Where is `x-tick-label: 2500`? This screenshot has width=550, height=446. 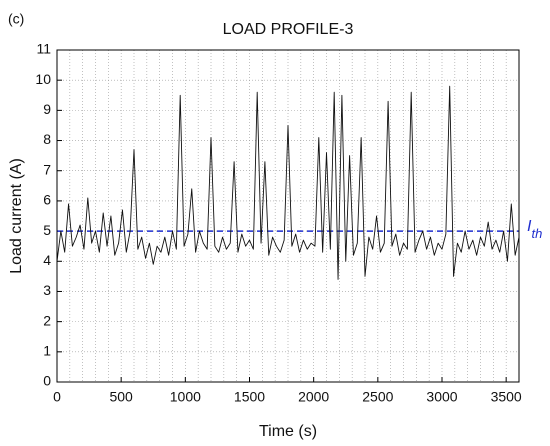
x-tick-label: 2500 is located at coordinates (377, 397).